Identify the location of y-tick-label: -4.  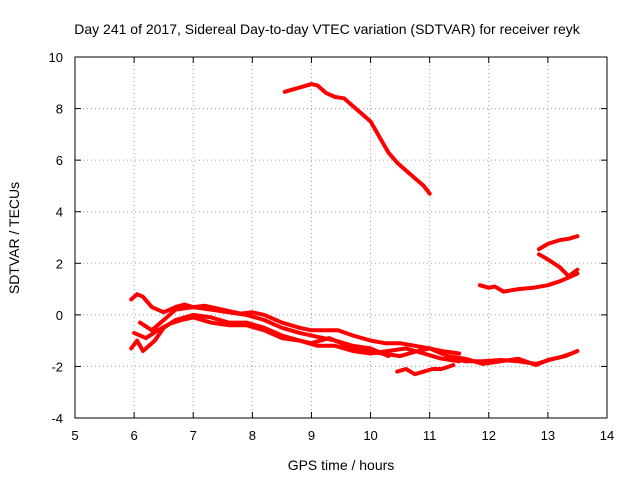
(57, 418).